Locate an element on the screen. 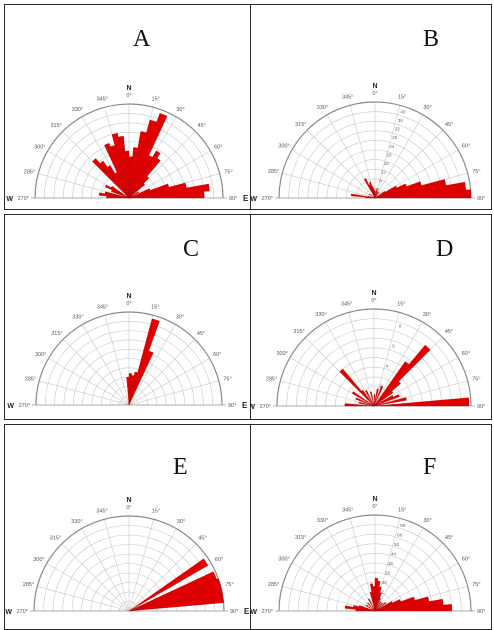 This screenshot has width=494, height=630. radial-tick-label: 4 is located at coordinates (387, 365).